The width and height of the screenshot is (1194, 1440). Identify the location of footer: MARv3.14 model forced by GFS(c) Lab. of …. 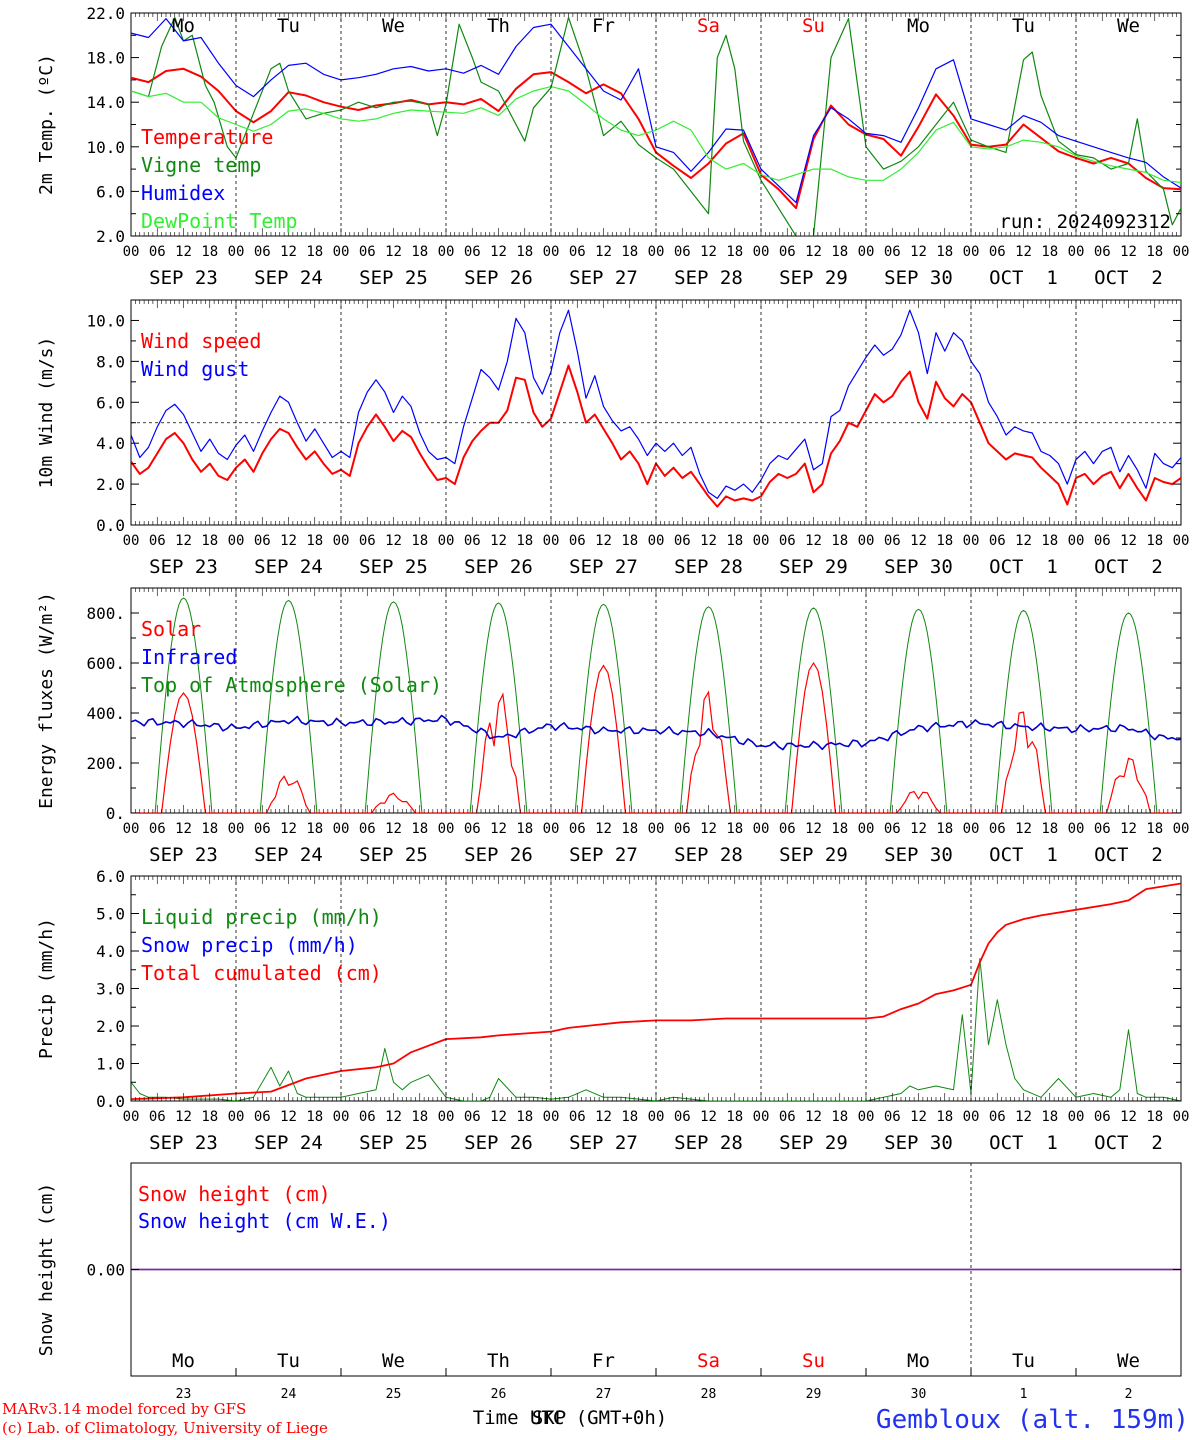
(595, 1418).